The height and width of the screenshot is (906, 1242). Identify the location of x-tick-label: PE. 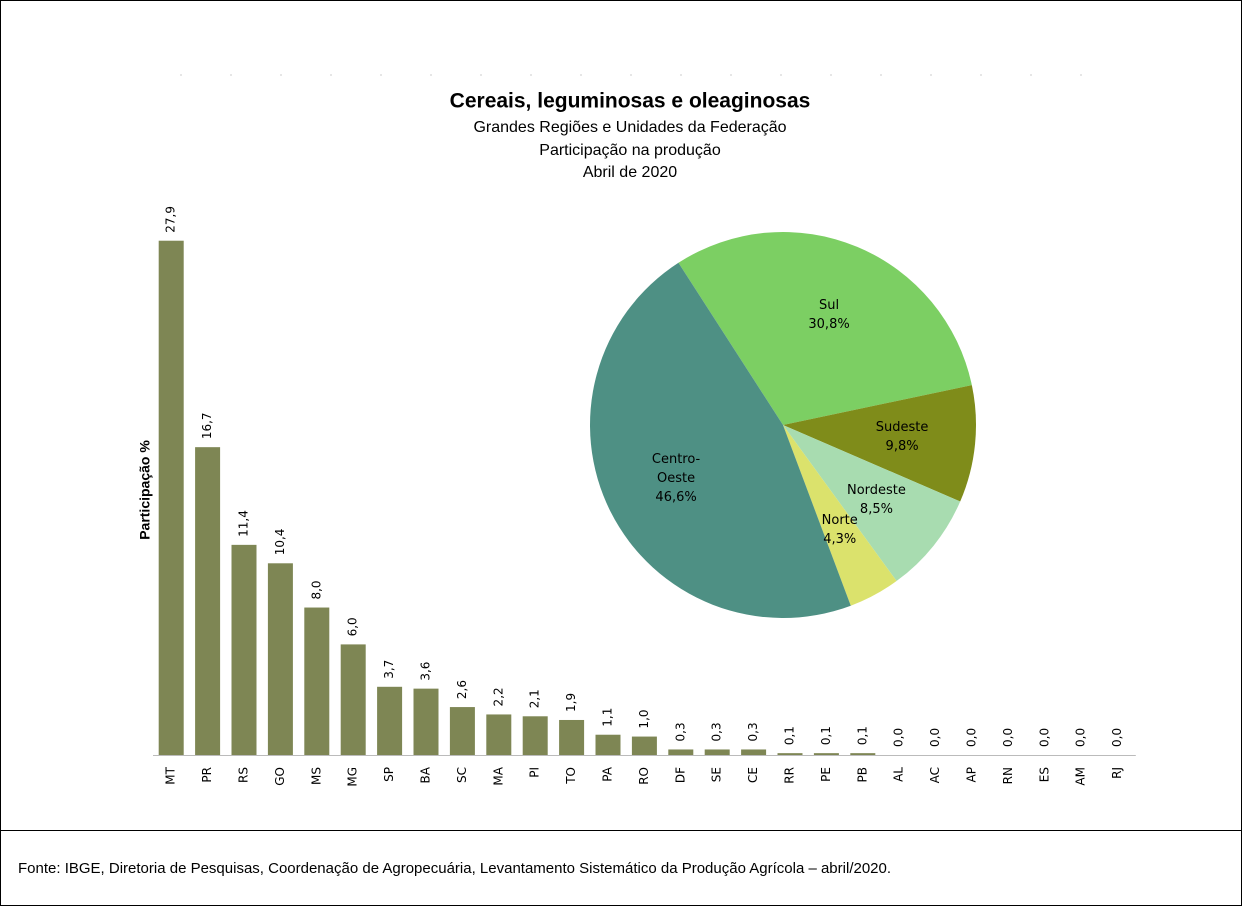
(826, 774).